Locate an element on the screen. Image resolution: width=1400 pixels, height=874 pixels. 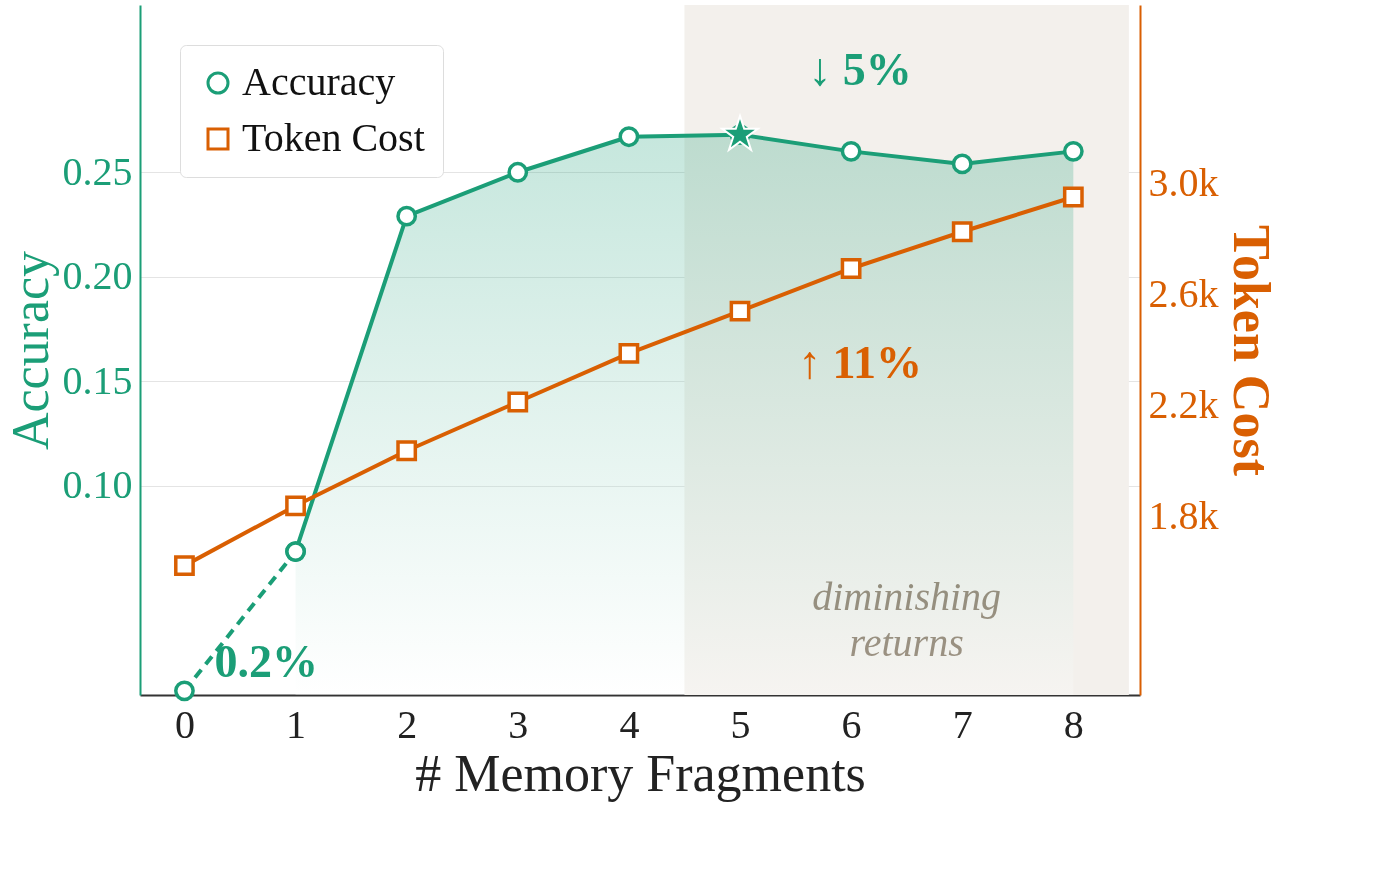
y2-axis-title: Token Cost is located at coordinates (1251, 351).